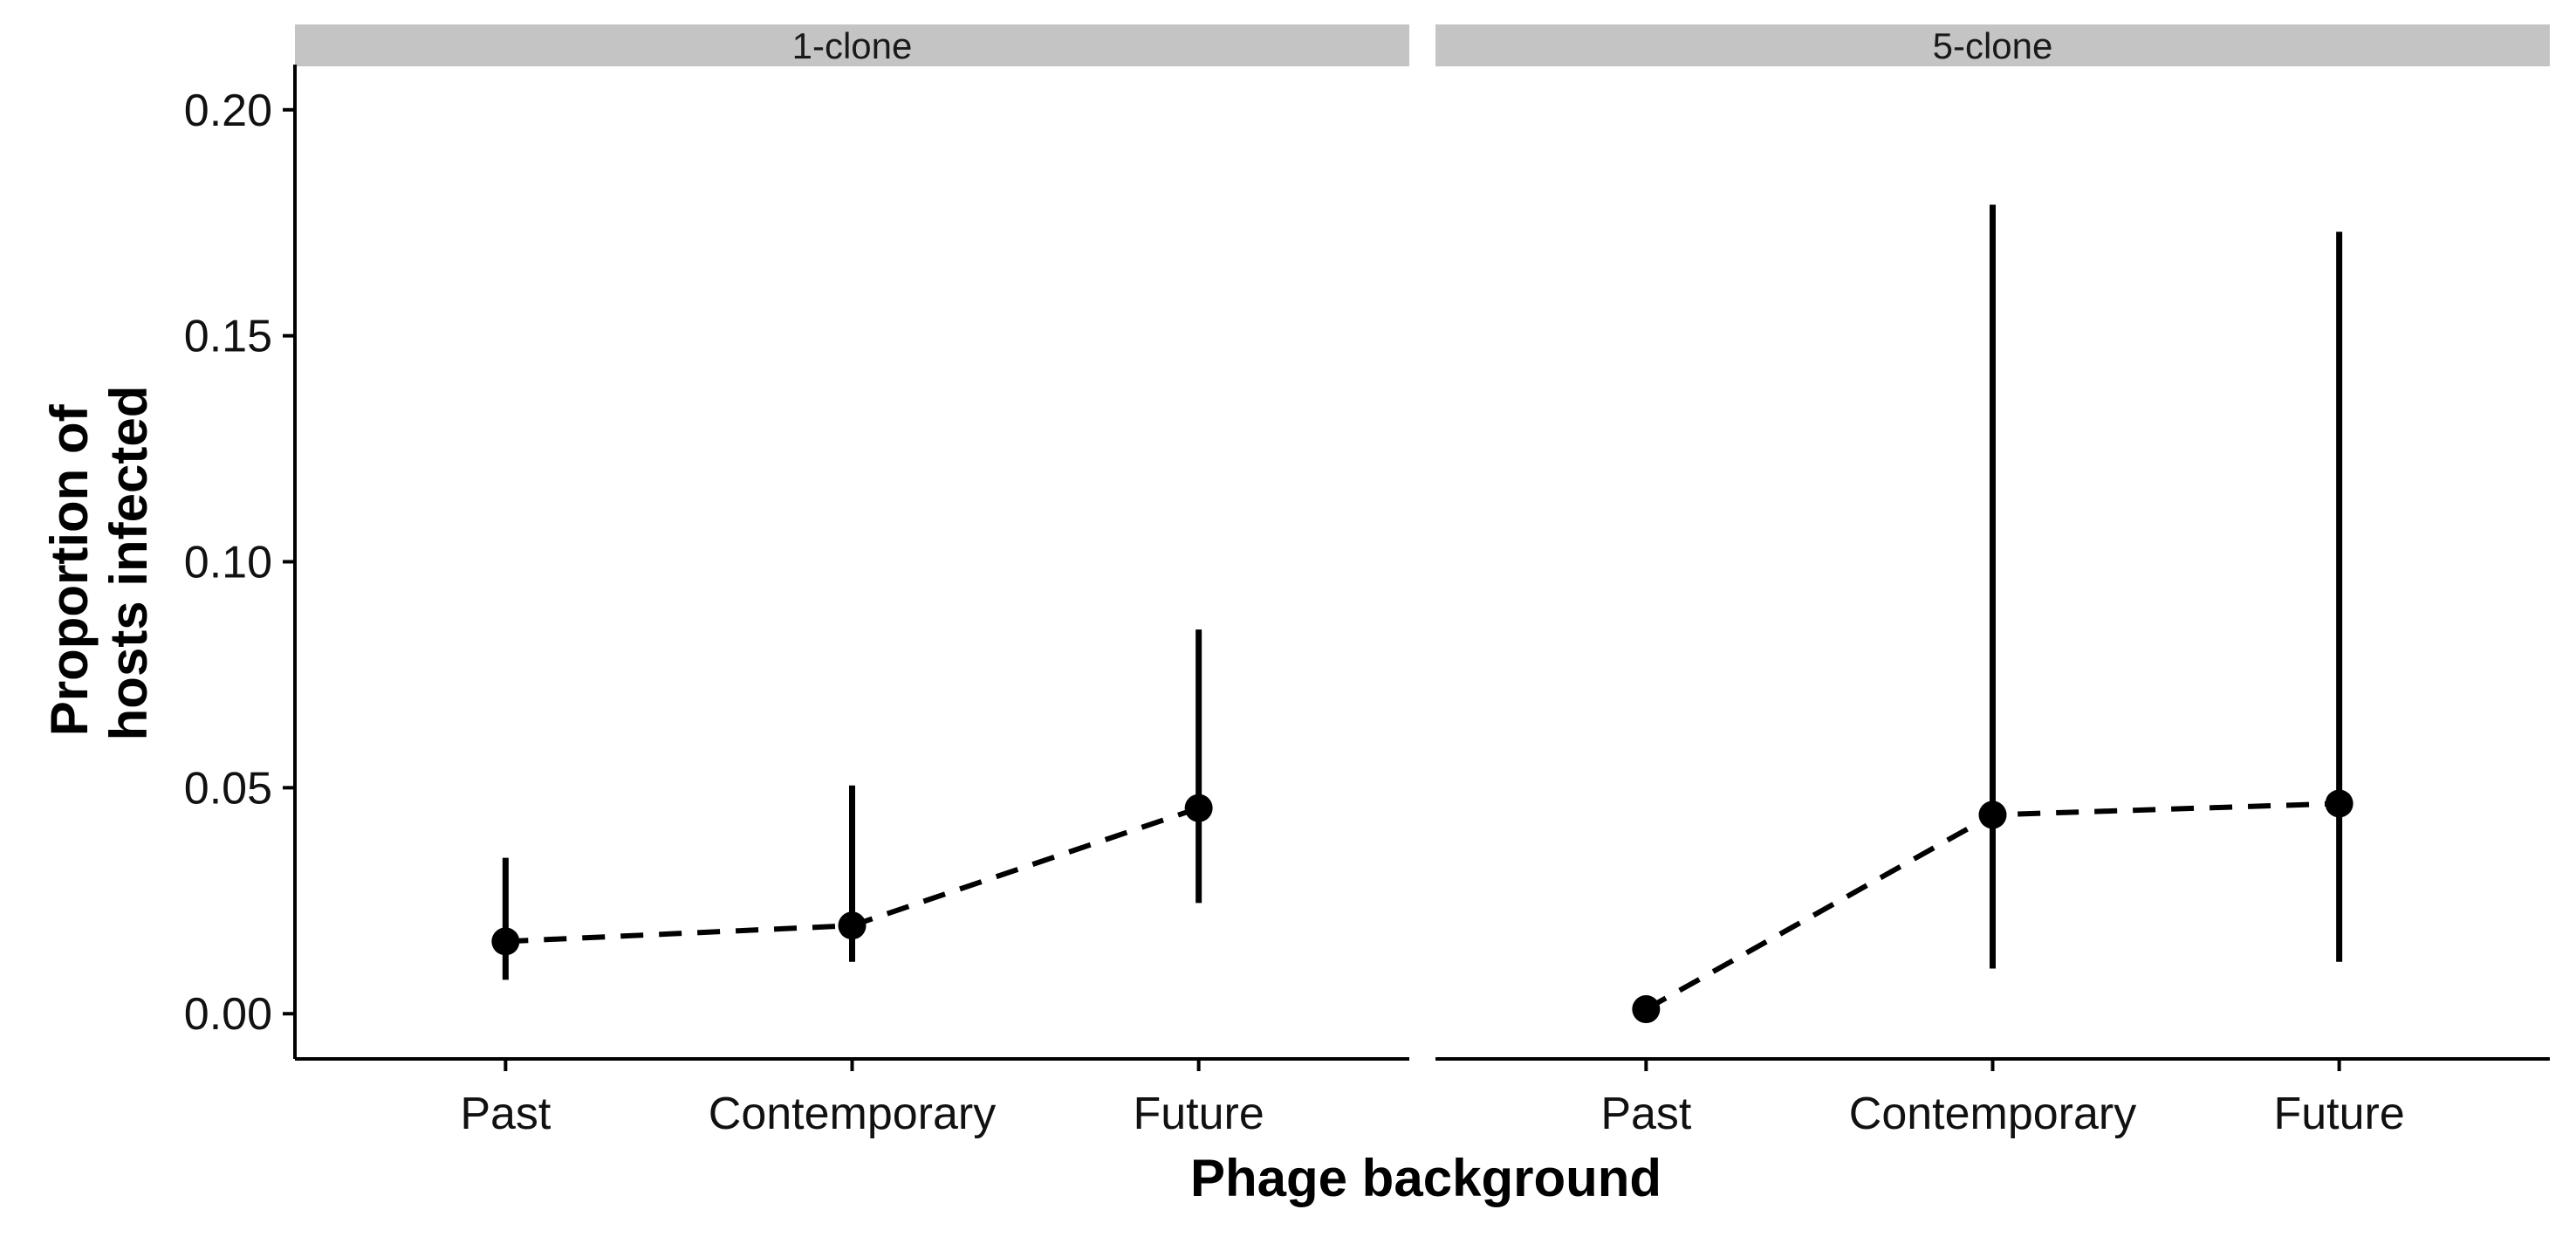  I want to click on y-axis-title-line-1: Proportion of, so click(70, 569).